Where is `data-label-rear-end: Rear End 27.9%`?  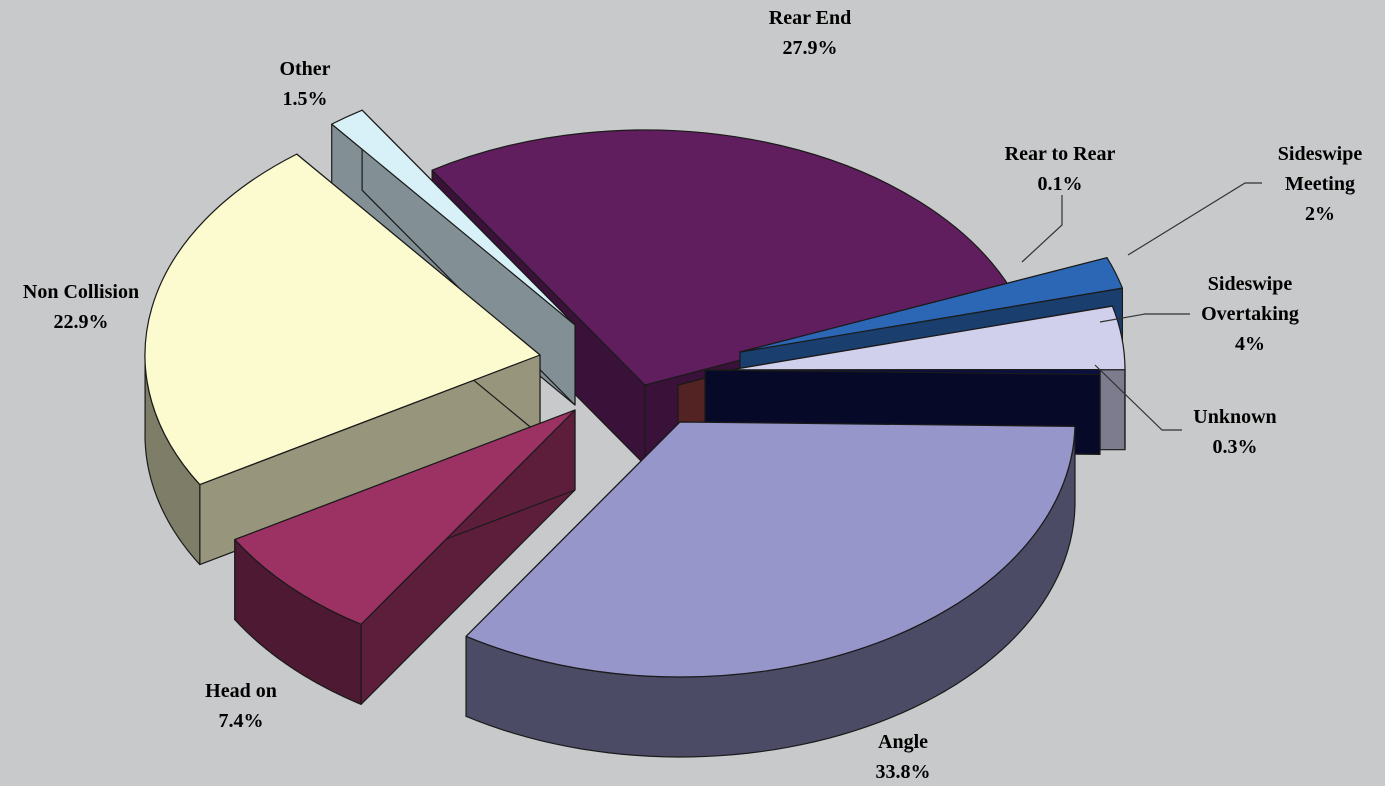 data-label-rear-end: Rear End 27.9% is located at coordinates (810, 33).